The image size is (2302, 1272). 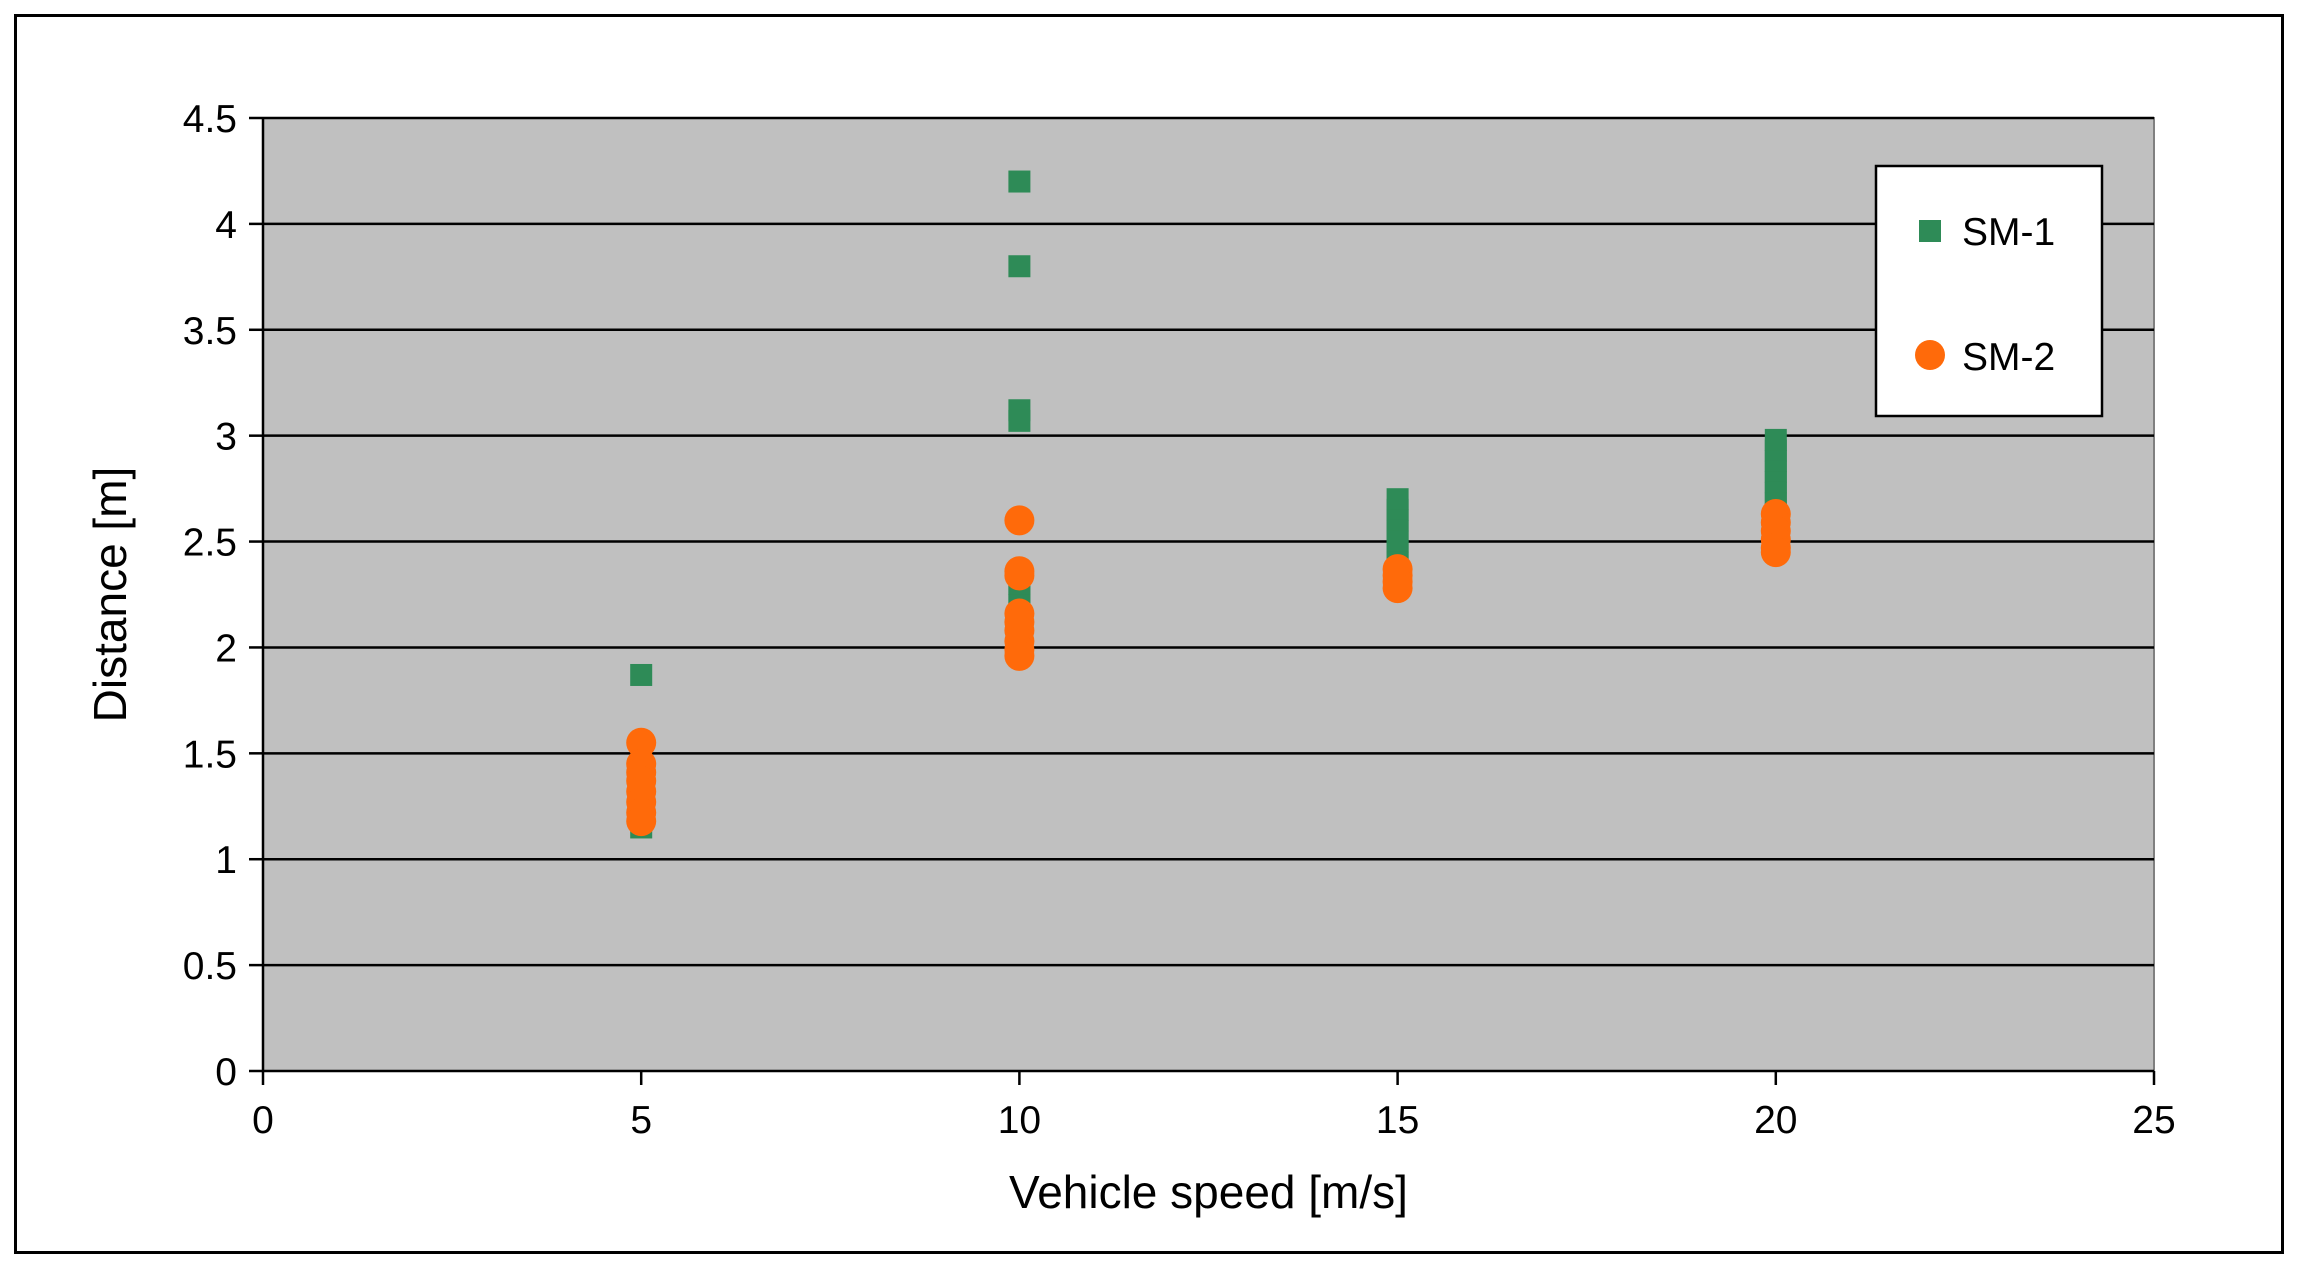 I want to click on x-tick-label-5: 25, so click(x=2153, y=1120).